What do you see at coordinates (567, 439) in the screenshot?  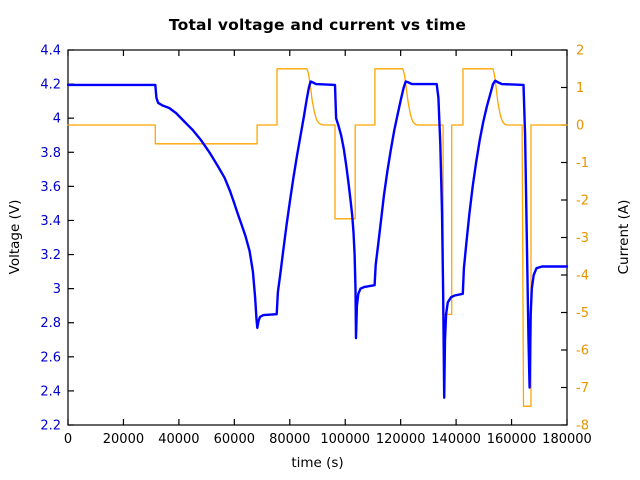 I see `x-tick-label: 180000` at bounding box center [567, 439].